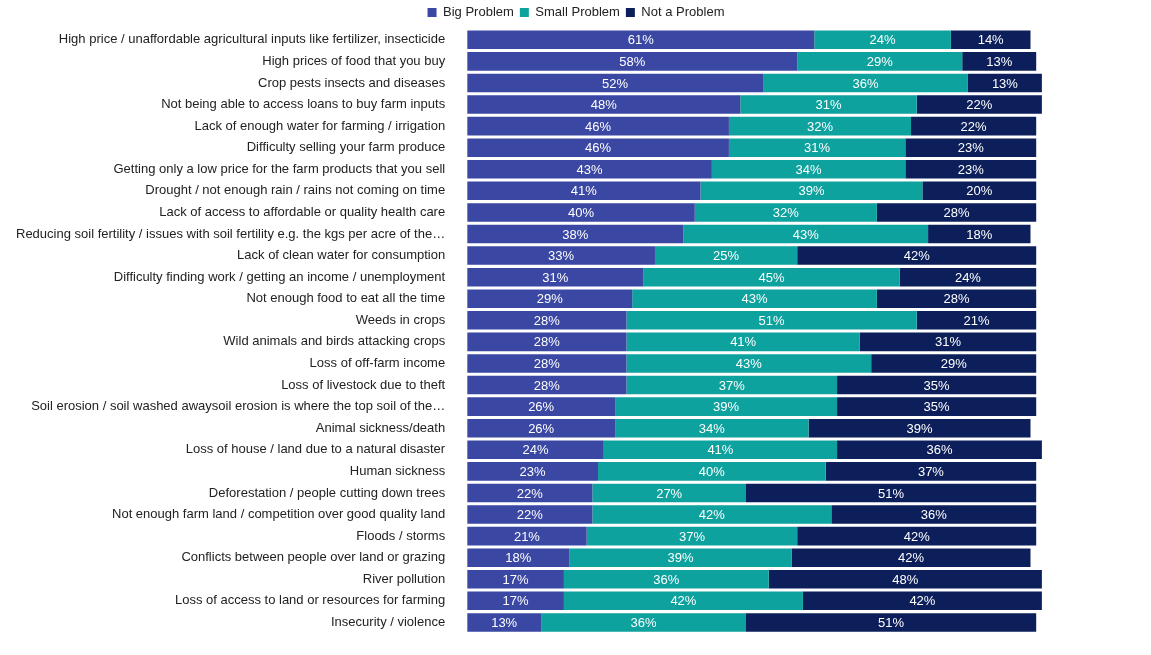 The height and width of the screenshot is (655, 1151). I want to click on y-tick-label: Not enough food to eat all the time, so click(346, 298).